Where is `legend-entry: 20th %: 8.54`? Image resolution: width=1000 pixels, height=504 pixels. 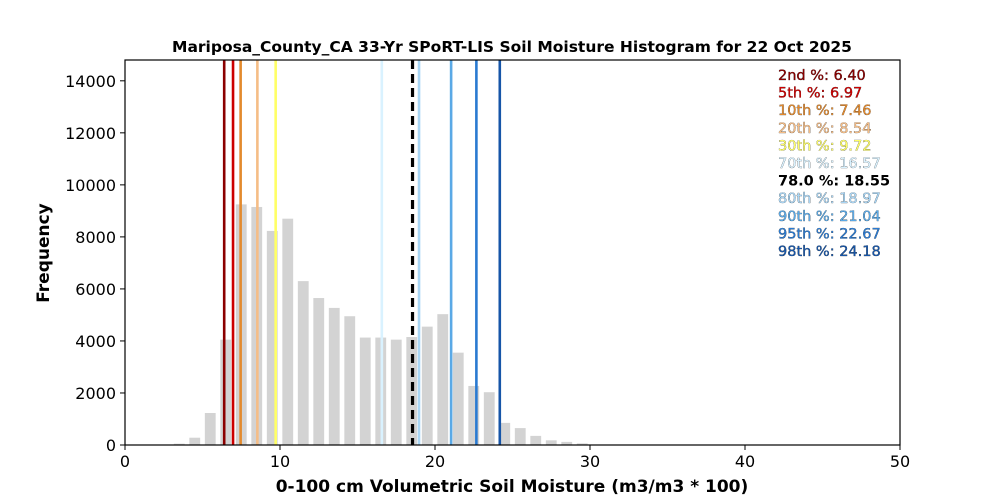
legend-entry: 20th %: 8.54 is located at coordinates (825, 129).